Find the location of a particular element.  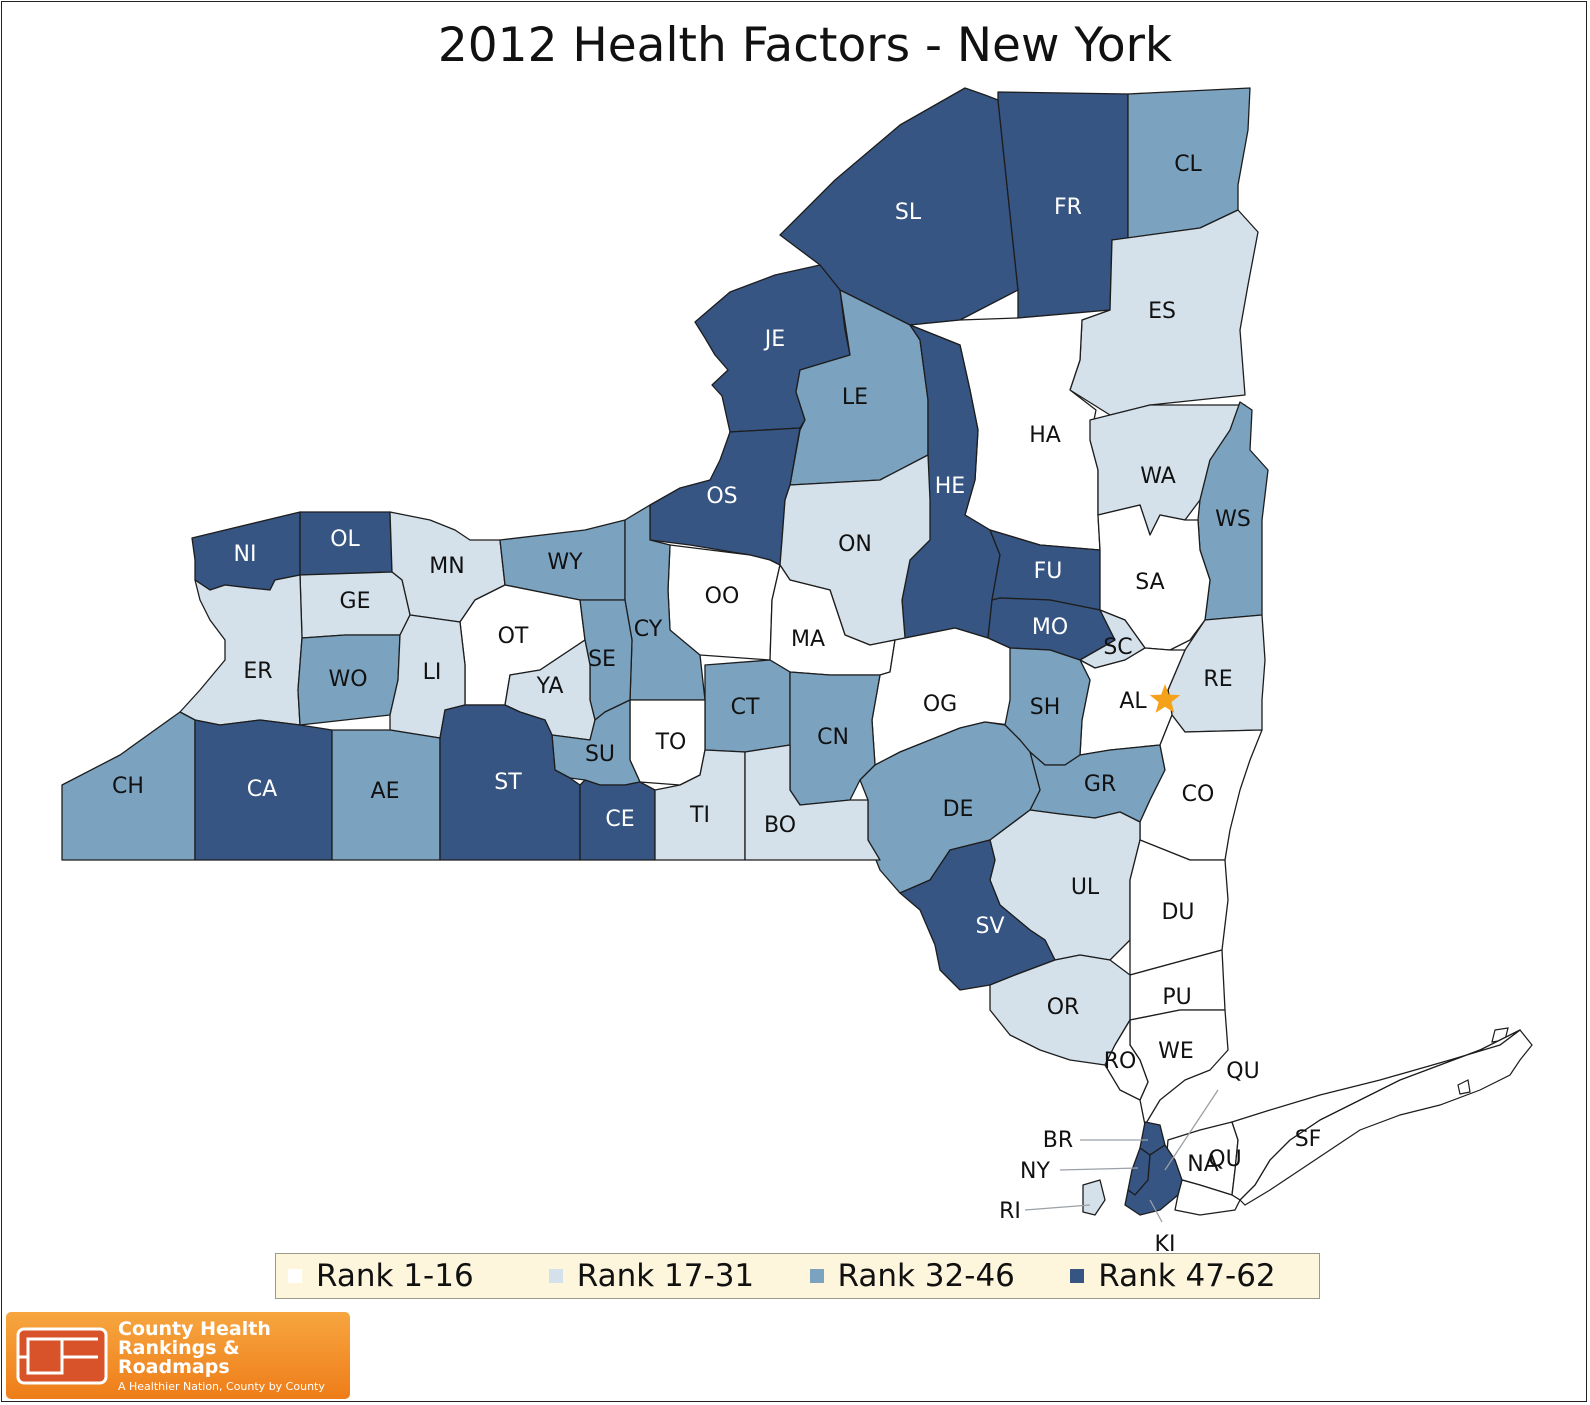

county-label-ge: GE is located at coordinates (355, 601).